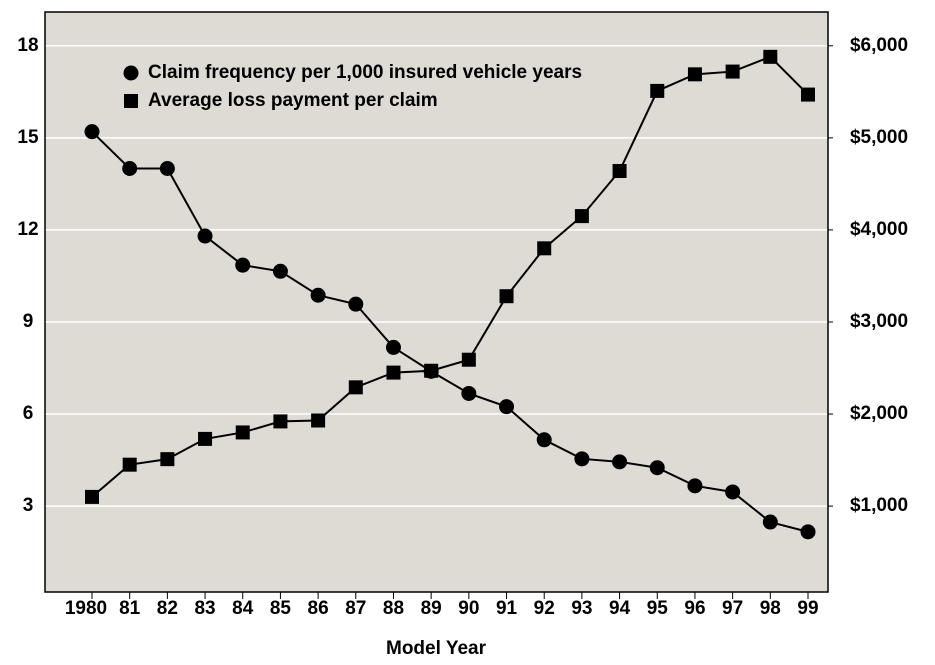 The height and width of the screenshot is (665, 935). What do you see at coordinates (879, 505) in the screenshot?
I see `y2-tick-label: $1,000` at bounding box center [879, 505].